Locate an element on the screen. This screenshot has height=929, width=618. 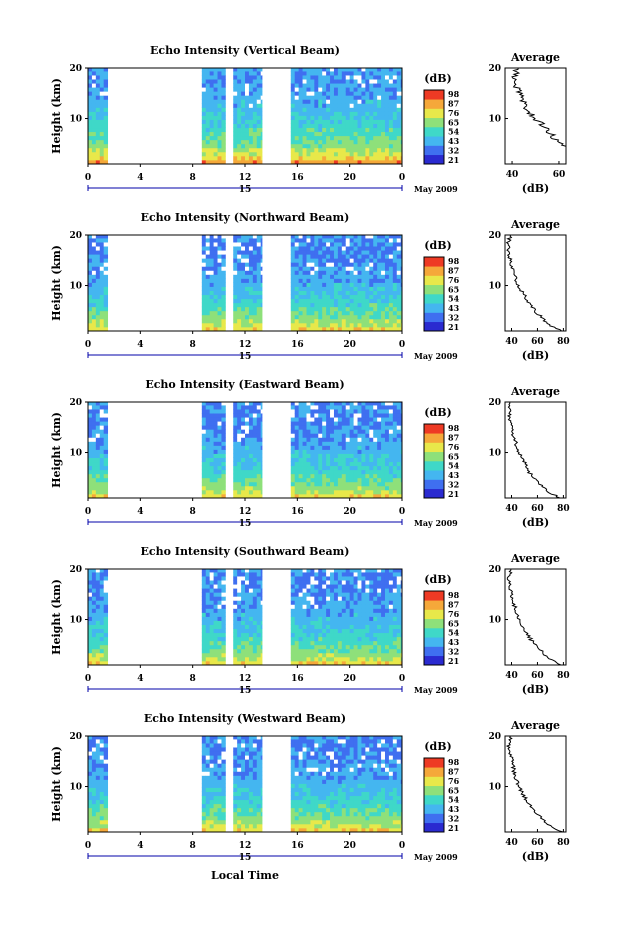
average-y-tick-label: 20 is located at coordinates (494, 570).